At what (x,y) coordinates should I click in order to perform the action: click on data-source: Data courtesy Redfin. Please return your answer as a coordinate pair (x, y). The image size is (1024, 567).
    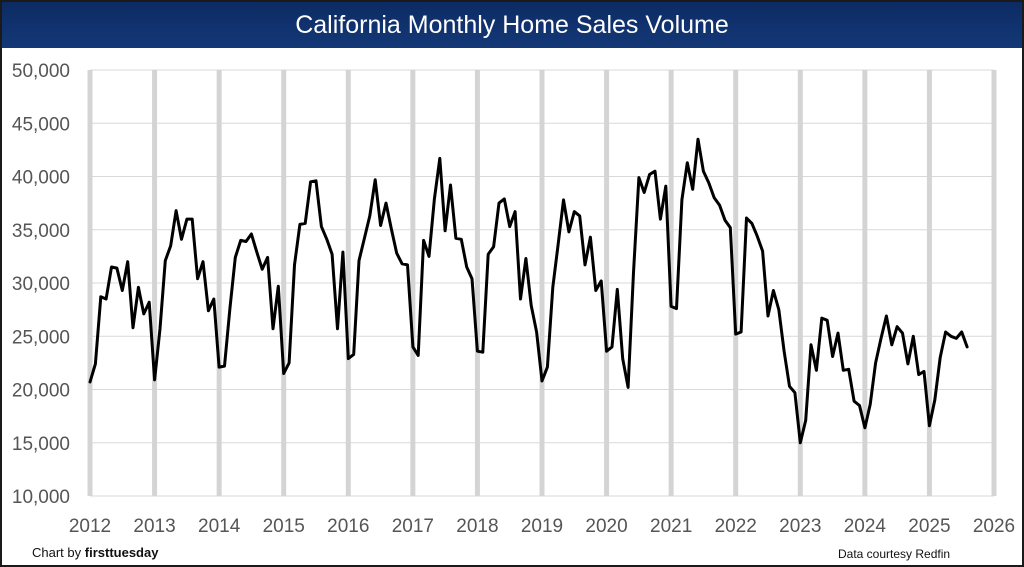
    Looking at the image, I should click on (894, 554).